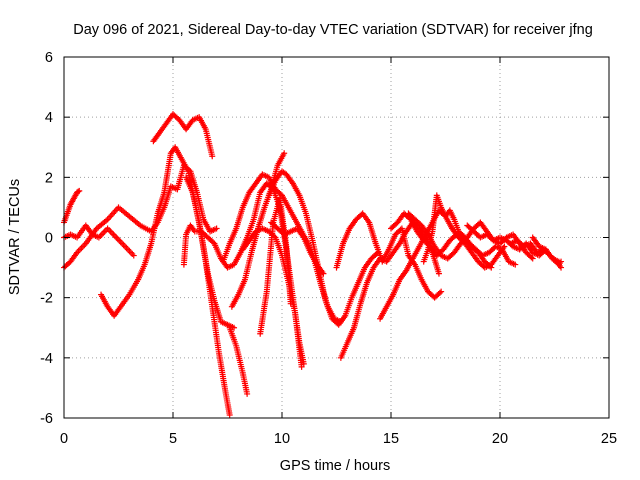 This screenshot has width=640, height=480. Describe the element at coordinates (49, 239) in the screenshot. I see `y-tick-label: 0` at that location.